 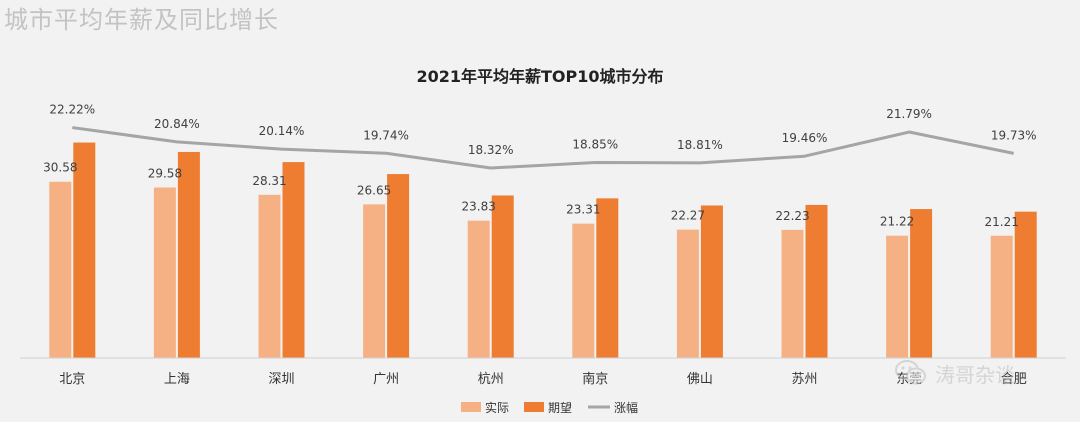 I want to click on label-actual-1: 29.58, so click(x=165, y=174).